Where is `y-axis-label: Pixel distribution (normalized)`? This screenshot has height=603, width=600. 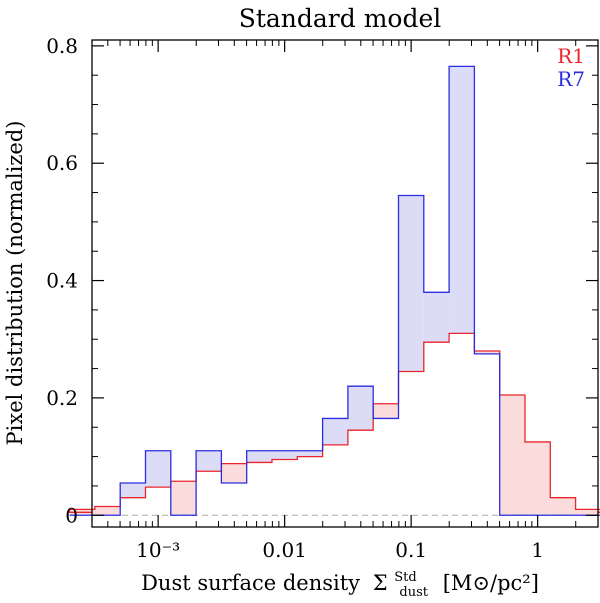 y-axis-label: Pixel distribution (normalized) is located at coordinates (15, 283).